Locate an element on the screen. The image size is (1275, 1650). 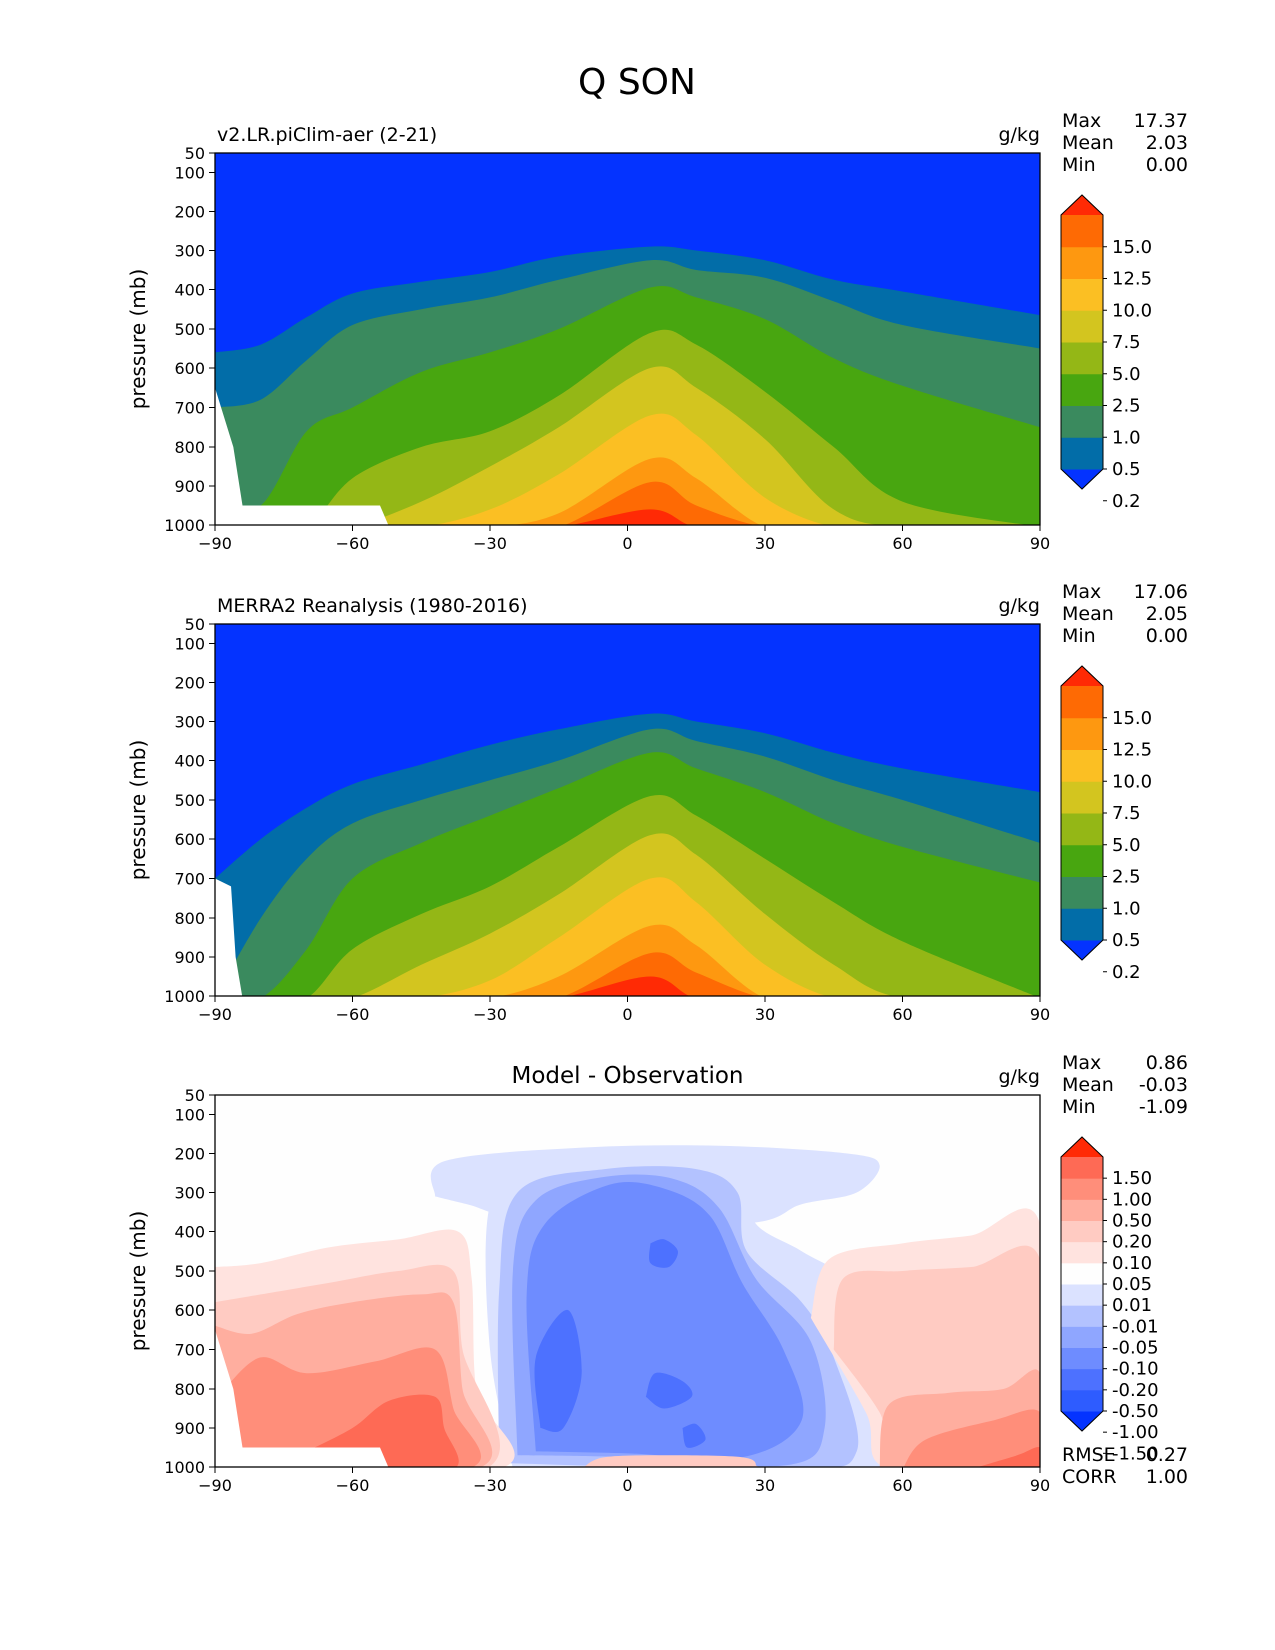
stat-label: Mean is located at coordinates (1088, 1085).